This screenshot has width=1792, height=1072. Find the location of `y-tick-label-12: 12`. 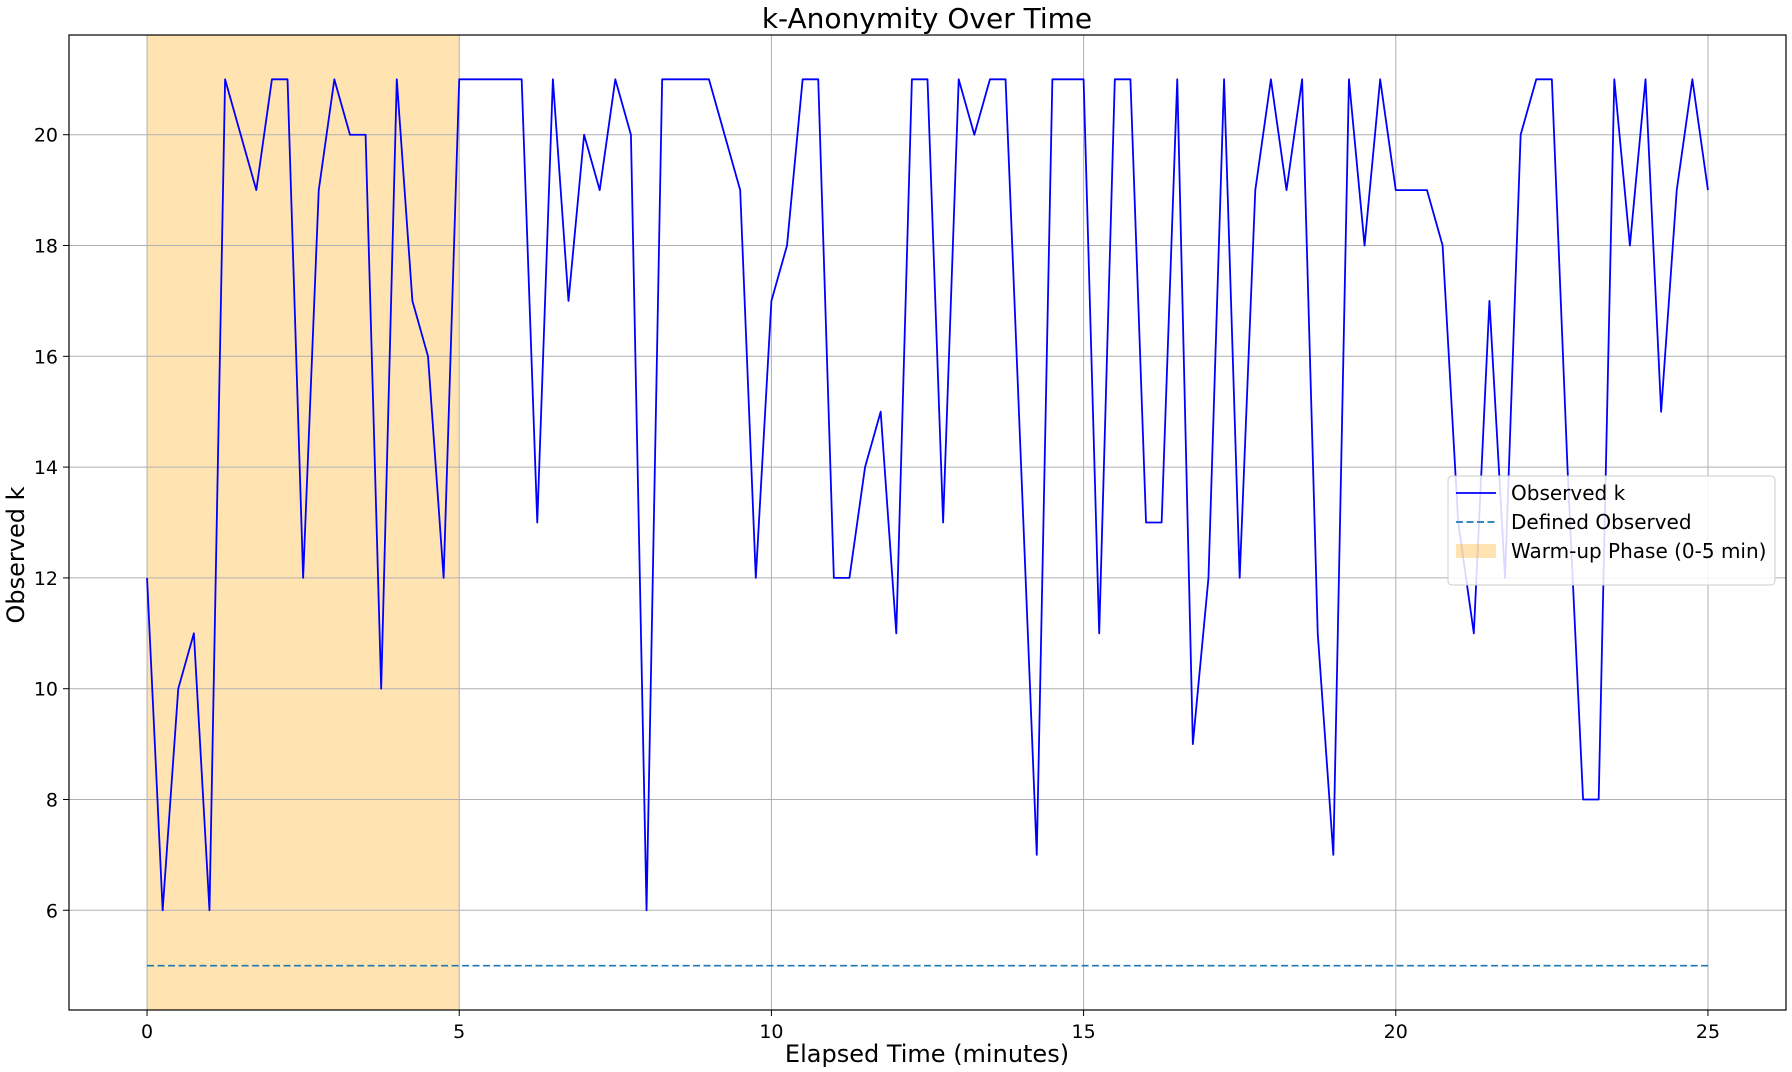

y-tick-label-12: 12 is located at coordinates (46, 579).